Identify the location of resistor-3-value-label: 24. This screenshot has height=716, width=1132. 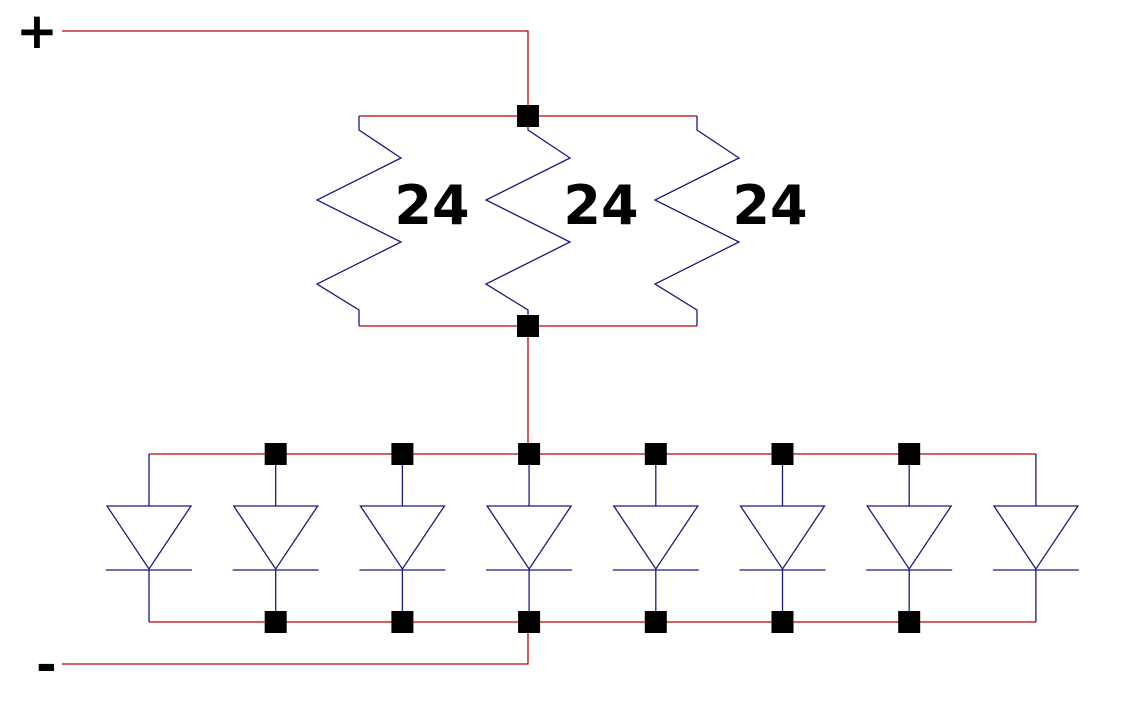
(769, 205).